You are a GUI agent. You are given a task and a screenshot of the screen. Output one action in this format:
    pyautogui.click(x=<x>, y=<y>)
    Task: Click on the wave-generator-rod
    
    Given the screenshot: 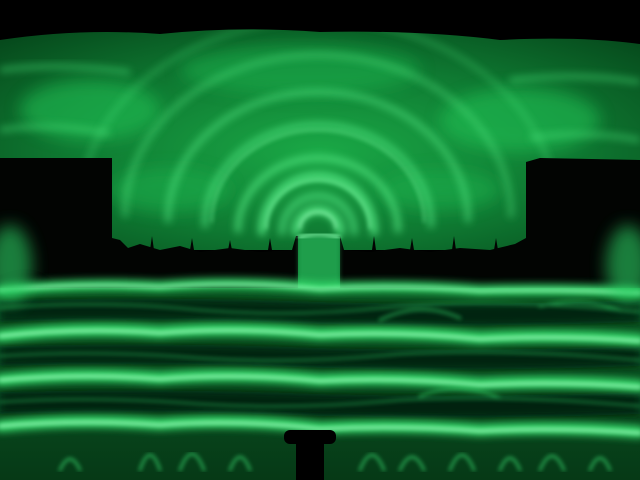 What is the action you would take?
    pyautogui.click(x=310, y=455)
    